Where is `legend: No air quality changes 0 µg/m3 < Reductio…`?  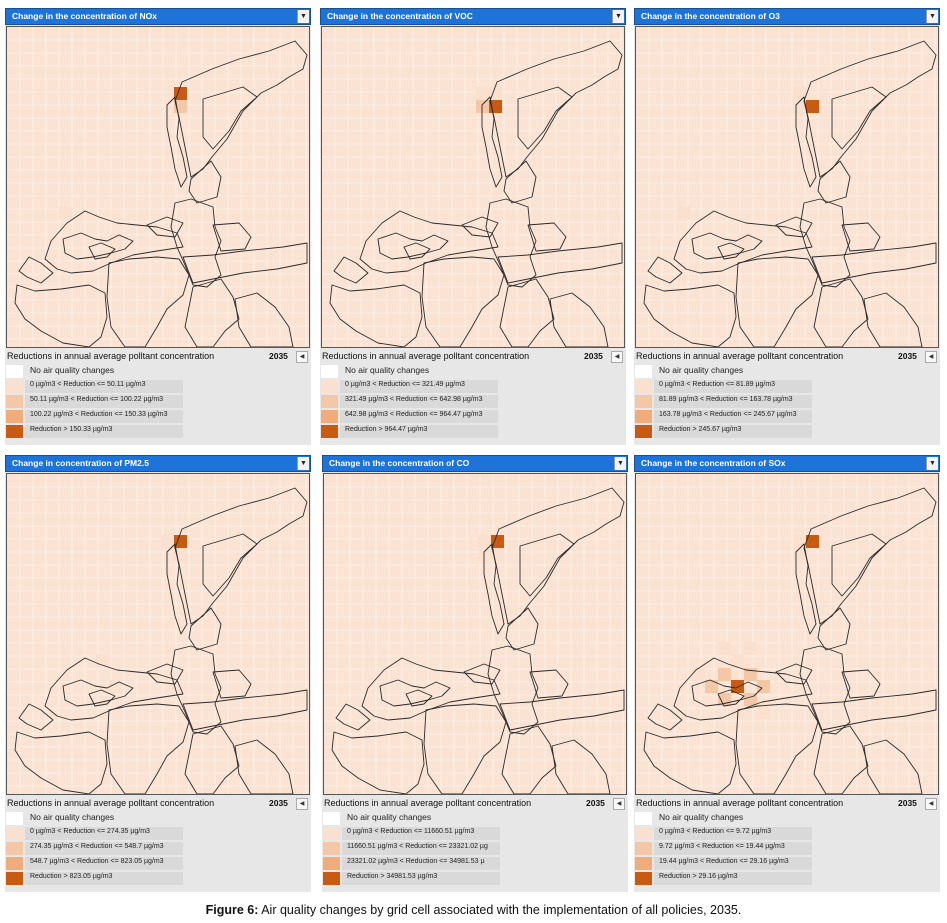
legend: No air quality changes 0 µg/m3 < Reductio… is located at coordinates (96, 848).